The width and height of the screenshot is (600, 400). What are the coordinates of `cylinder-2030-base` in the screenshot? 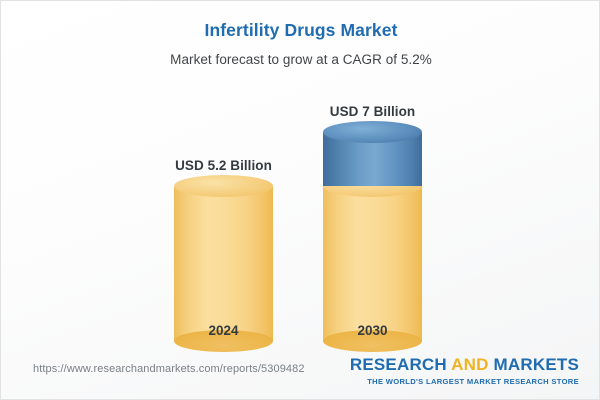 It's located at (372, 263).